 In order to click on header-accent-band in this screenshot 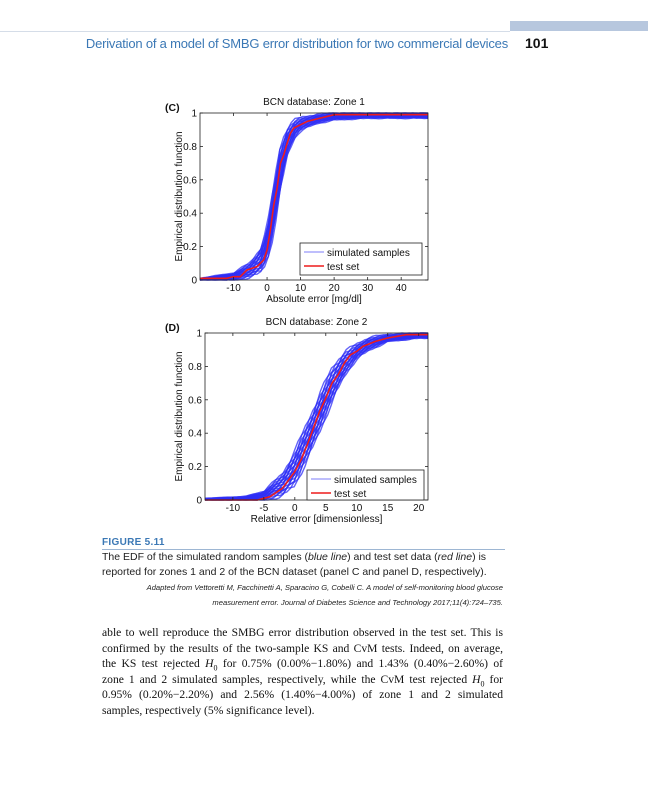, I will do `click(579, 26)`.